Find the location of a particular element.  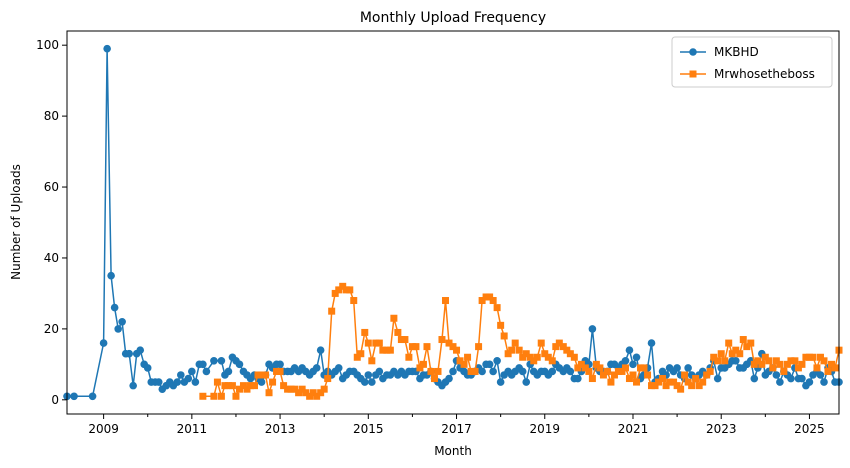

x-tick-label: 2023 is located at coordinates (721, 429).